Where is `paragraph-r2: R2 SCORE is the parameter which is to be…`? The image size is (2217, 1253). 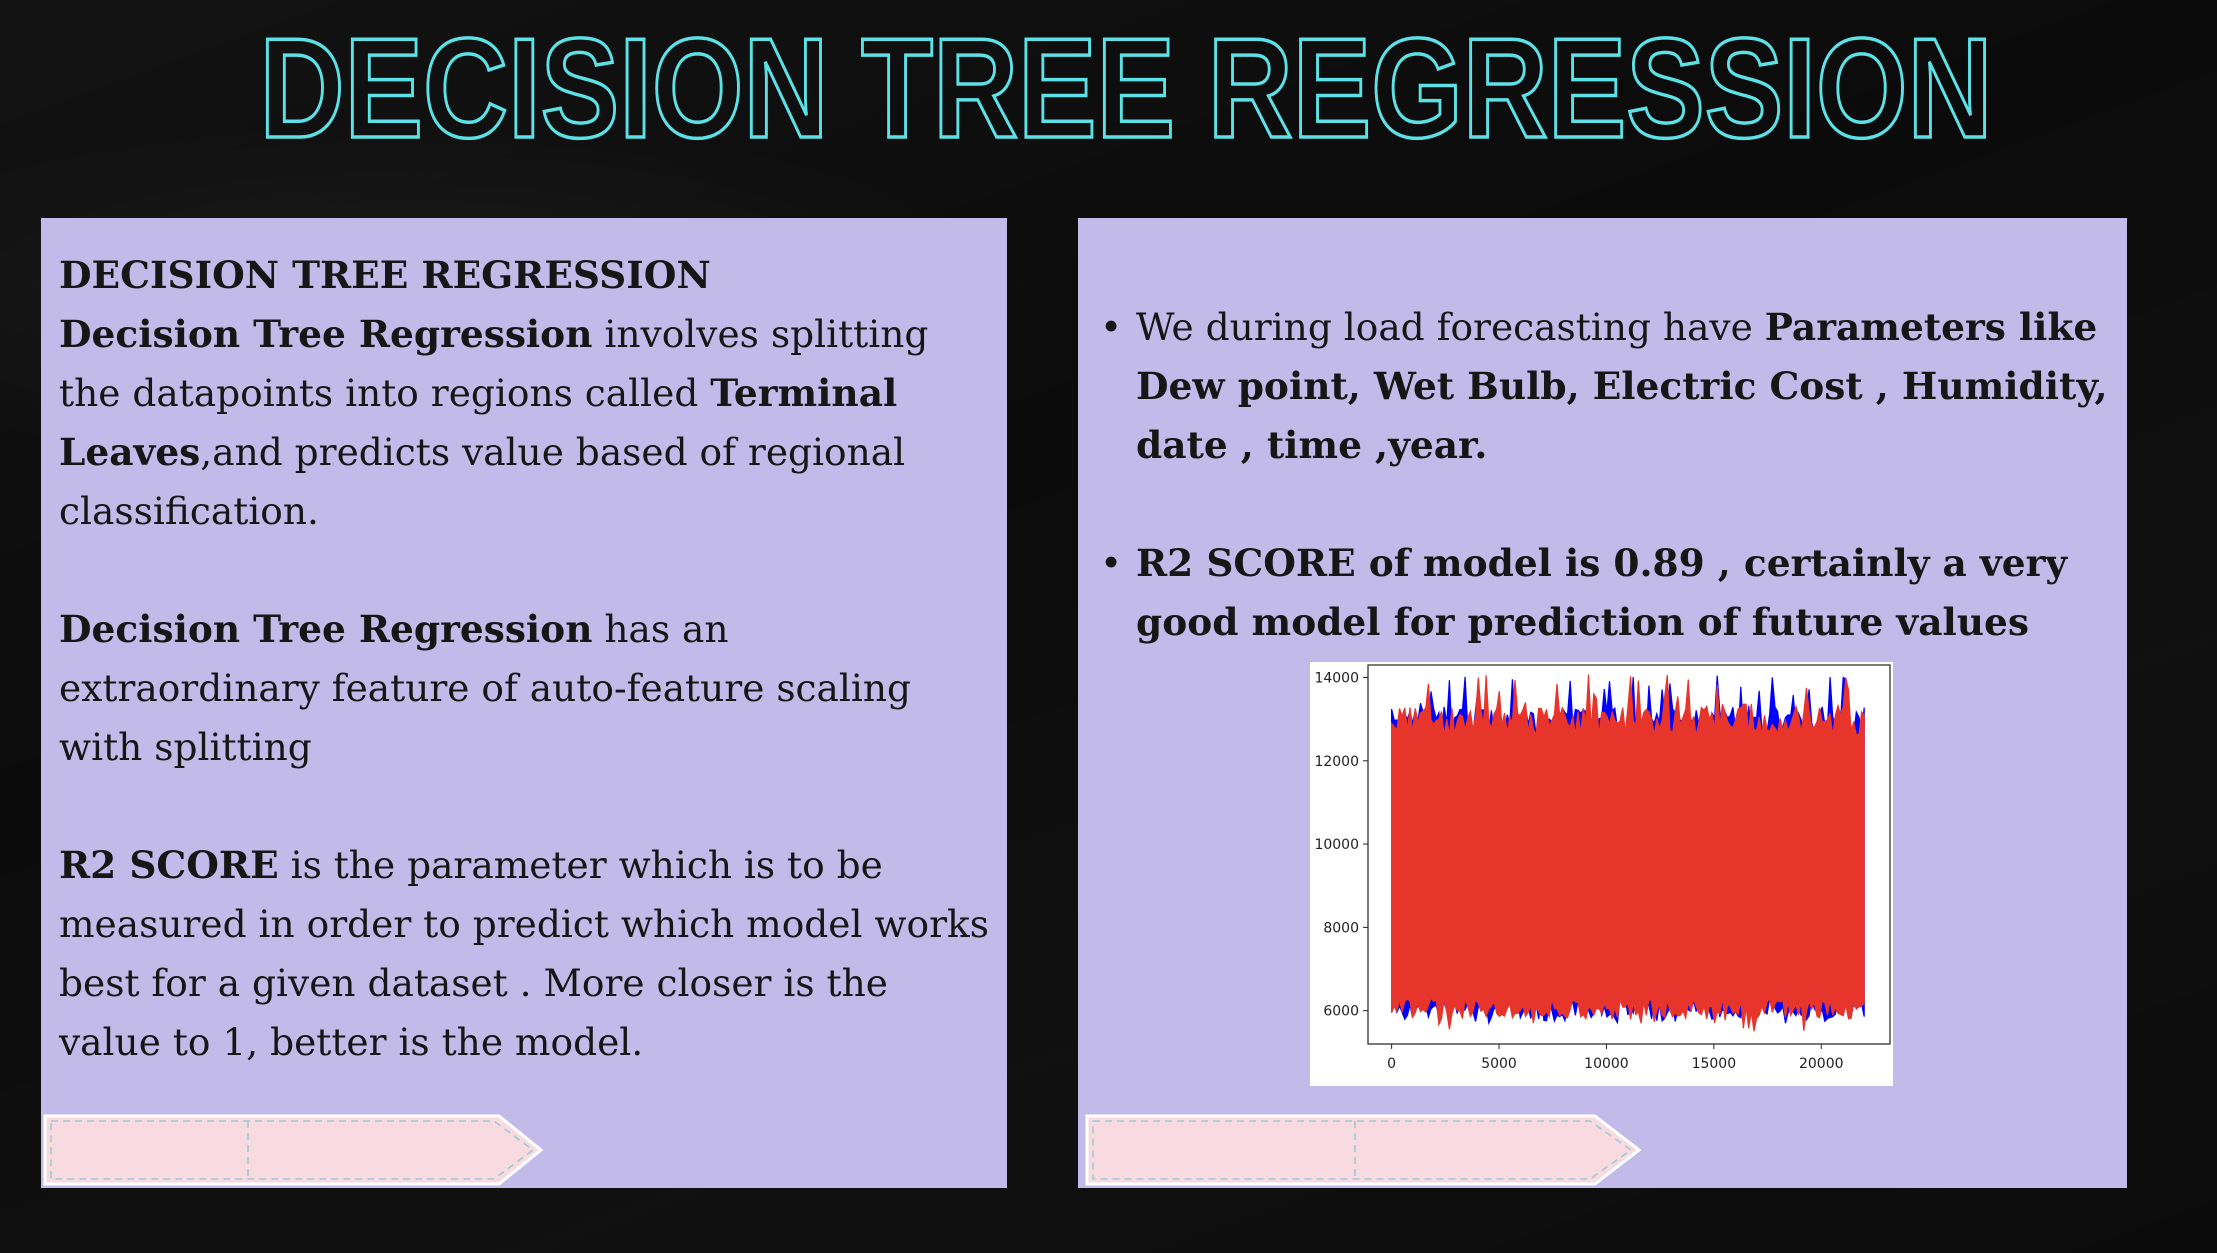
paragraph-r2: R2 SCORE is the parameter which is to be… is located at coordinates (524, 953).